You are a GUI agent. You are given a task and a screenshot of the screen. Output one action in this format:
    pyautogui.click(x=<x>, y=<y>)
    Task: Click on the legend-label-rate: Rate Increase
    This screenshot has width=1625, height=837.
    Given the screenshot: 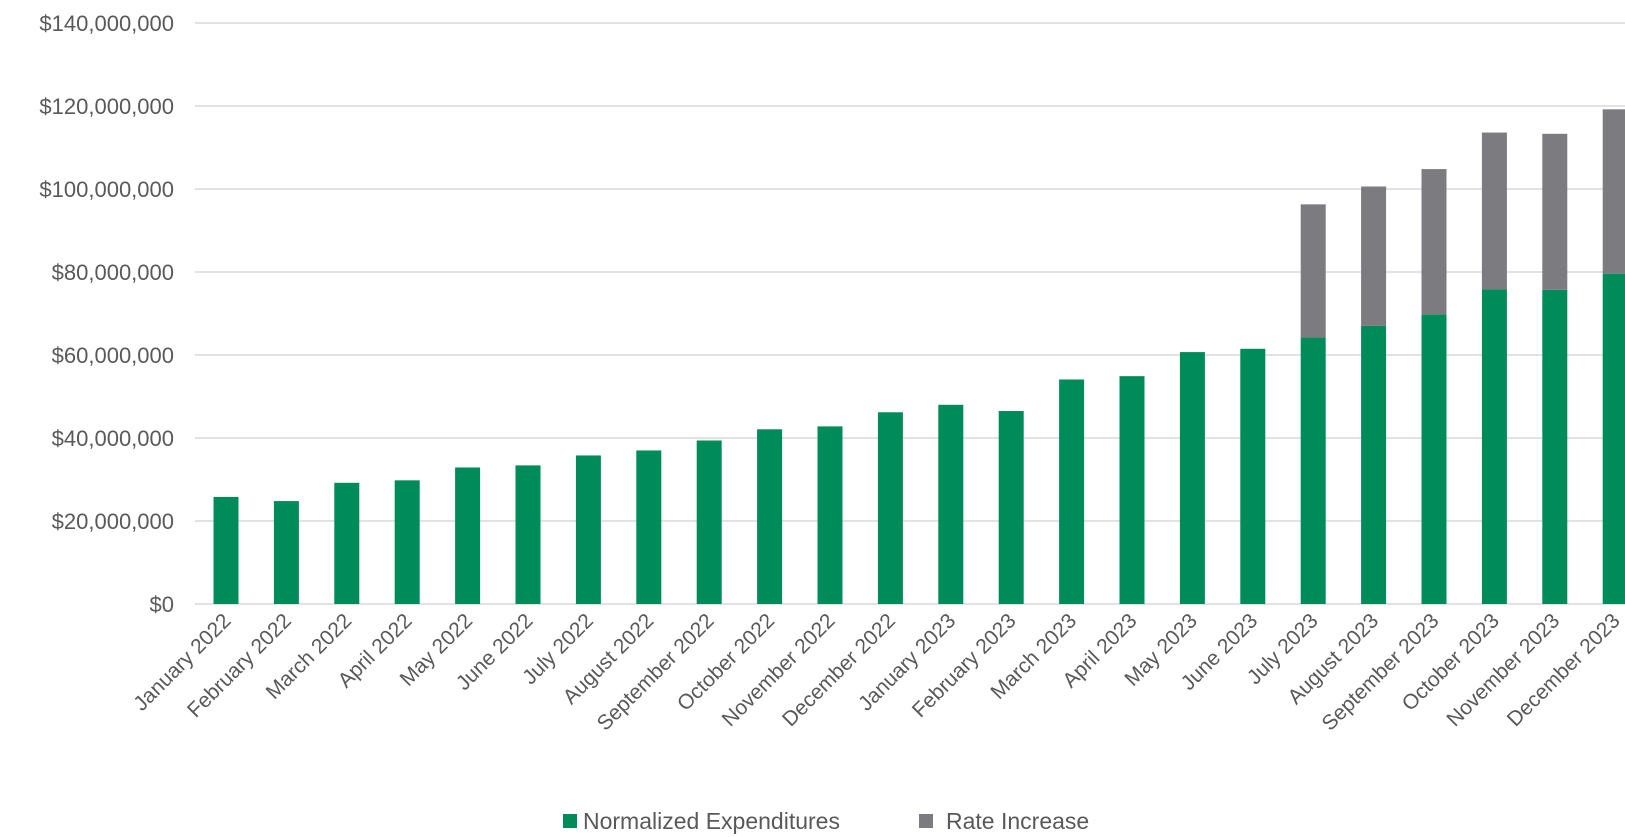 What is the action you would take?
    pyautogui.click(x=1017, y=821)
    